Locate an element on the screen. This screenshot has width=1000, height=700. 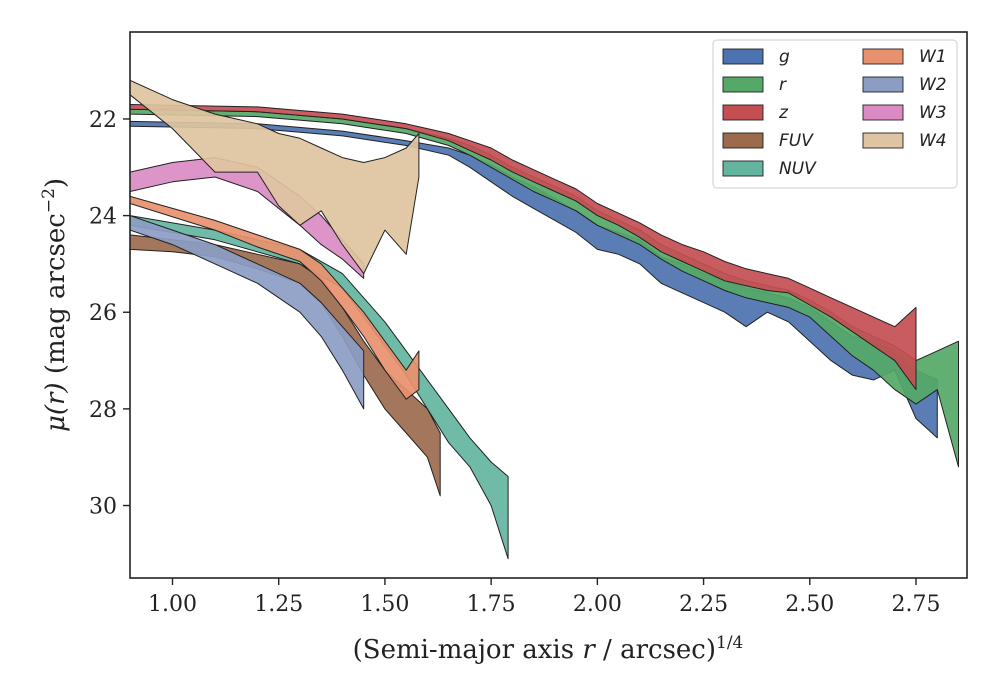
legend-swatch-z is located at coordinates (743, 112).